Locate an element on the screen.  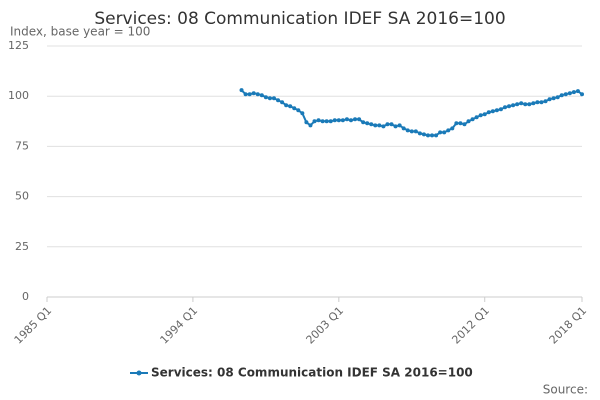
x-tick-label: 1985 Q1 is located at coordinates (33, 325).